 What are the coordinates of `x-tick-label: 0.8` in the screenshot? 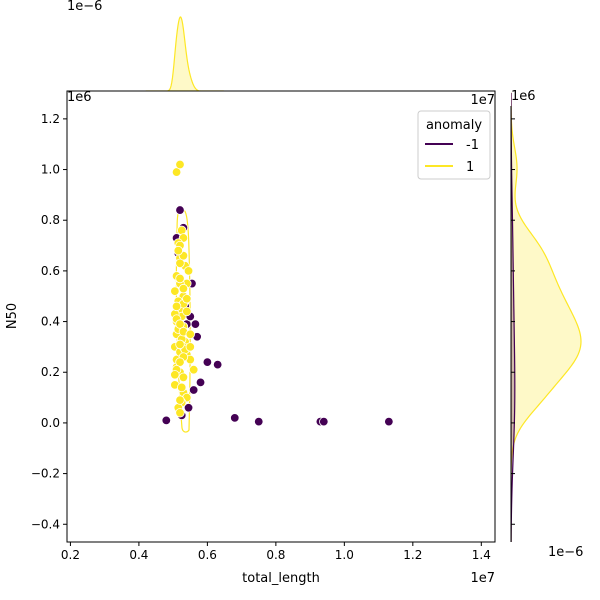 It's located at (275, 555).